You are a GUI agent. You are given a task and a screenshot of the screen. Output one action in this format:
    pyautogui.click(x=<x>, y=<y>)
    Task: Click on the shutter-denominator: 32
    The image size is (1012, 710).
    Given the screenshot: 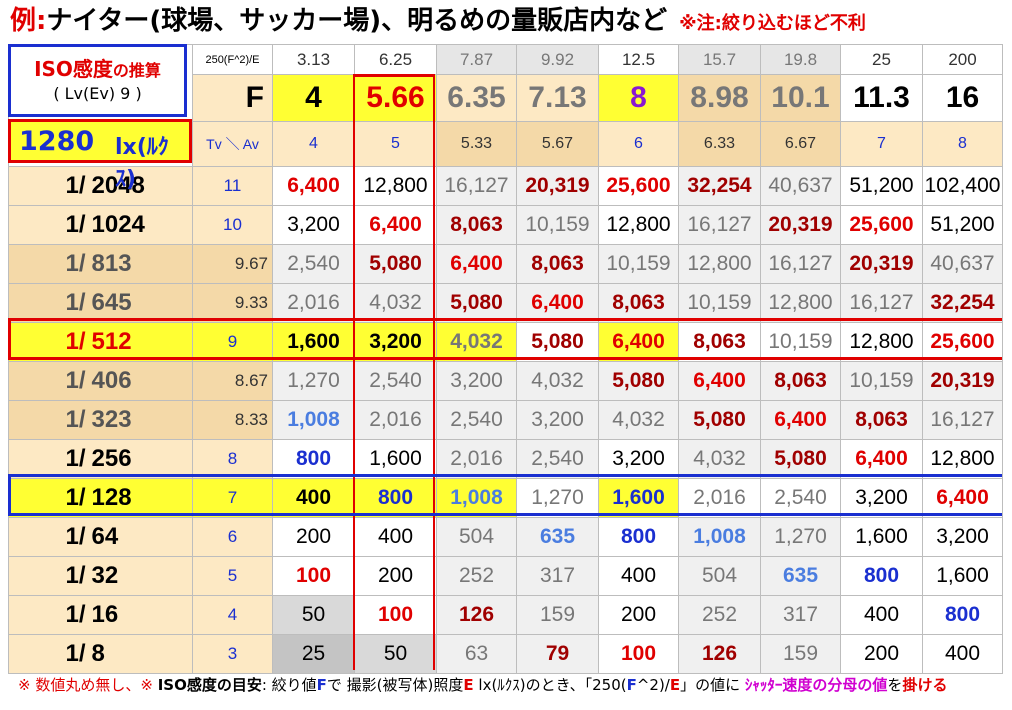 What is the action you would take?
    pyautogui.click(x=105, y=575)
    